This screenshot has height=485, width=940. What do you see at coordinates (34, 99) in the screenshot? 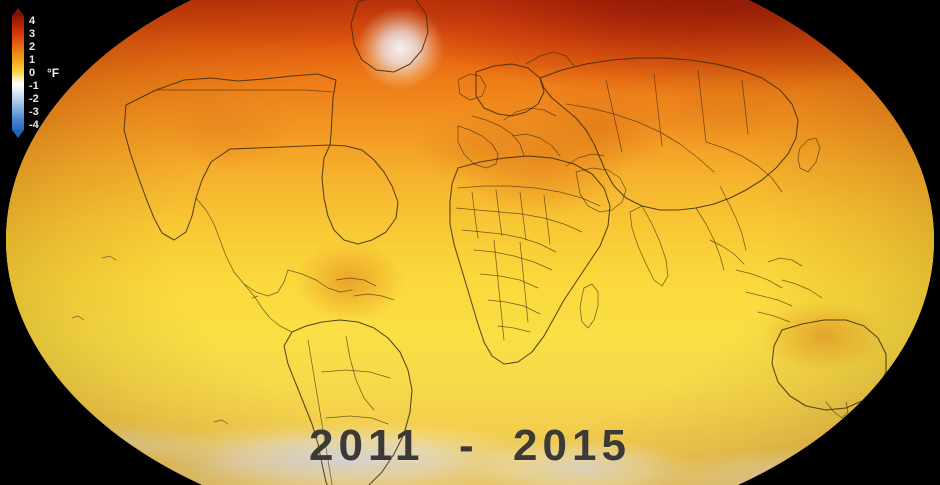
I see `colorbar-tick-minus-2: -2` at bounding box center [34, 99].